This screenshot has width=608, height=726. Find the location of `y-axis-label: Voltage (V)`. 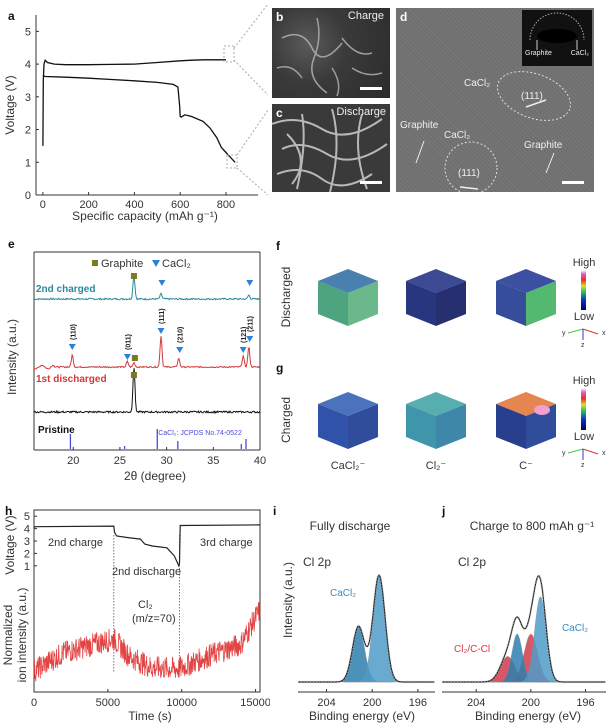

y-axis-label: Voltage (V) is located at coordinates (10, 104).